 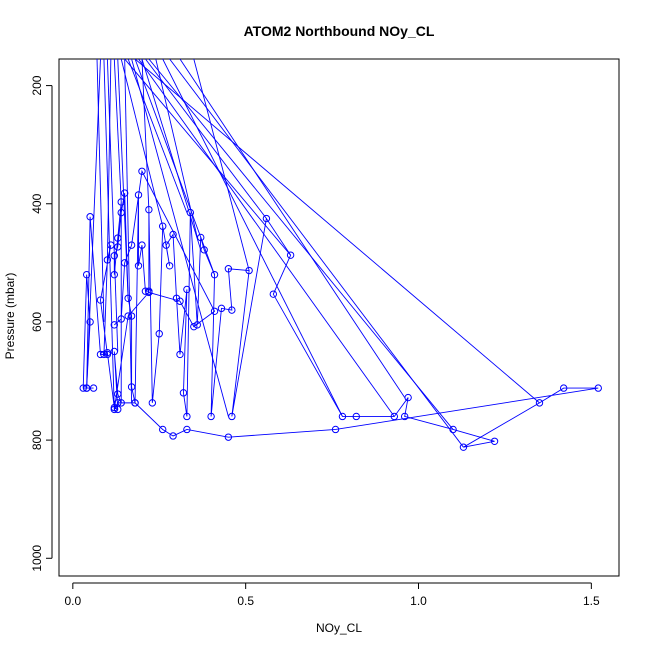 I want to click on y-axis-label: Pressure (mbar), so click(x=10, y=316).